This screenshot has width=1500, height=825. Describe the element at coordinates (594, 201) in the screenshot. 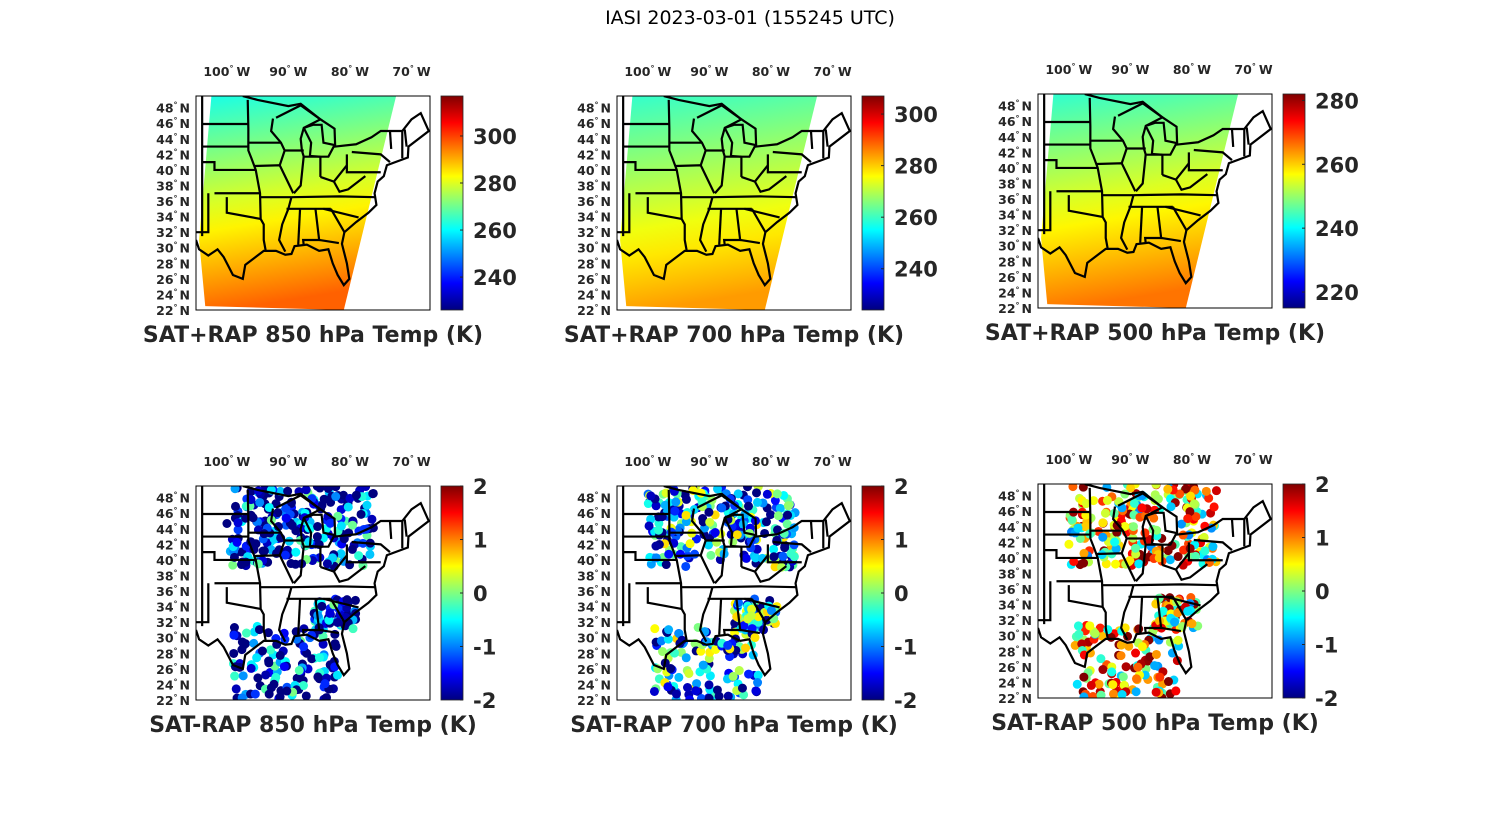

I see `y-tick-label: 36° N` at that location.